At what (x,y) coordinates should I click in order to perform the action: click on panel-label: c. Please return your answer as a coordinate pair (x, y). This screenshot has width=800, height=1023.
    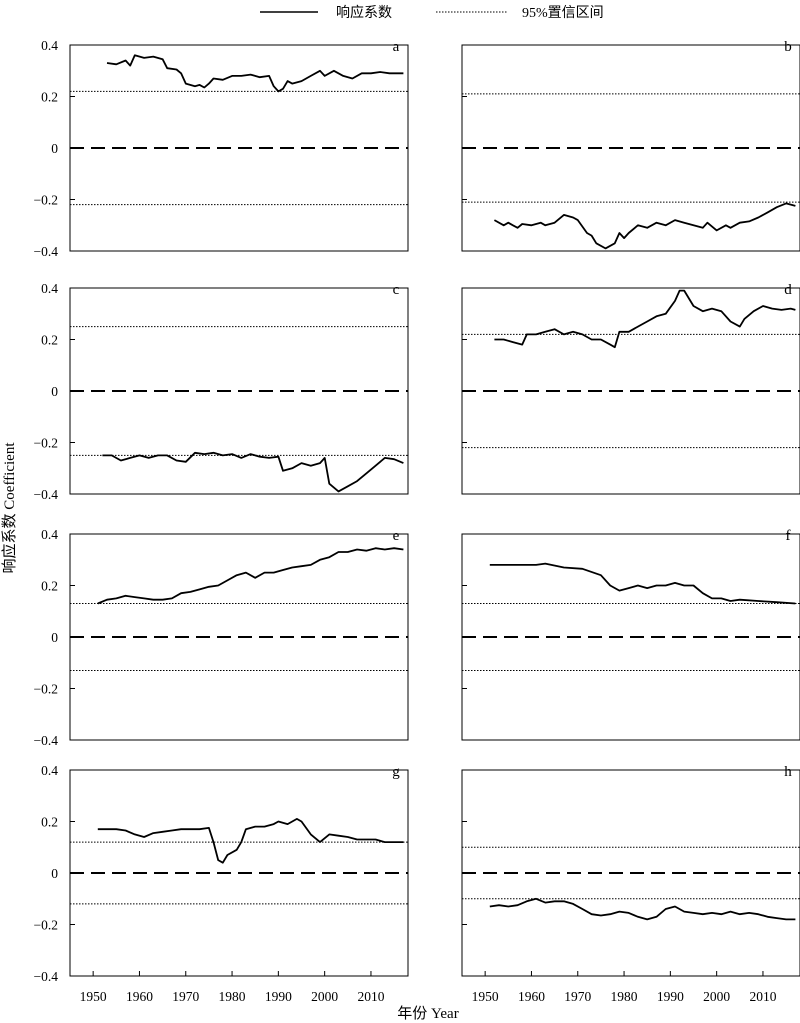
    Looking at the image, I should click on (396, 290).